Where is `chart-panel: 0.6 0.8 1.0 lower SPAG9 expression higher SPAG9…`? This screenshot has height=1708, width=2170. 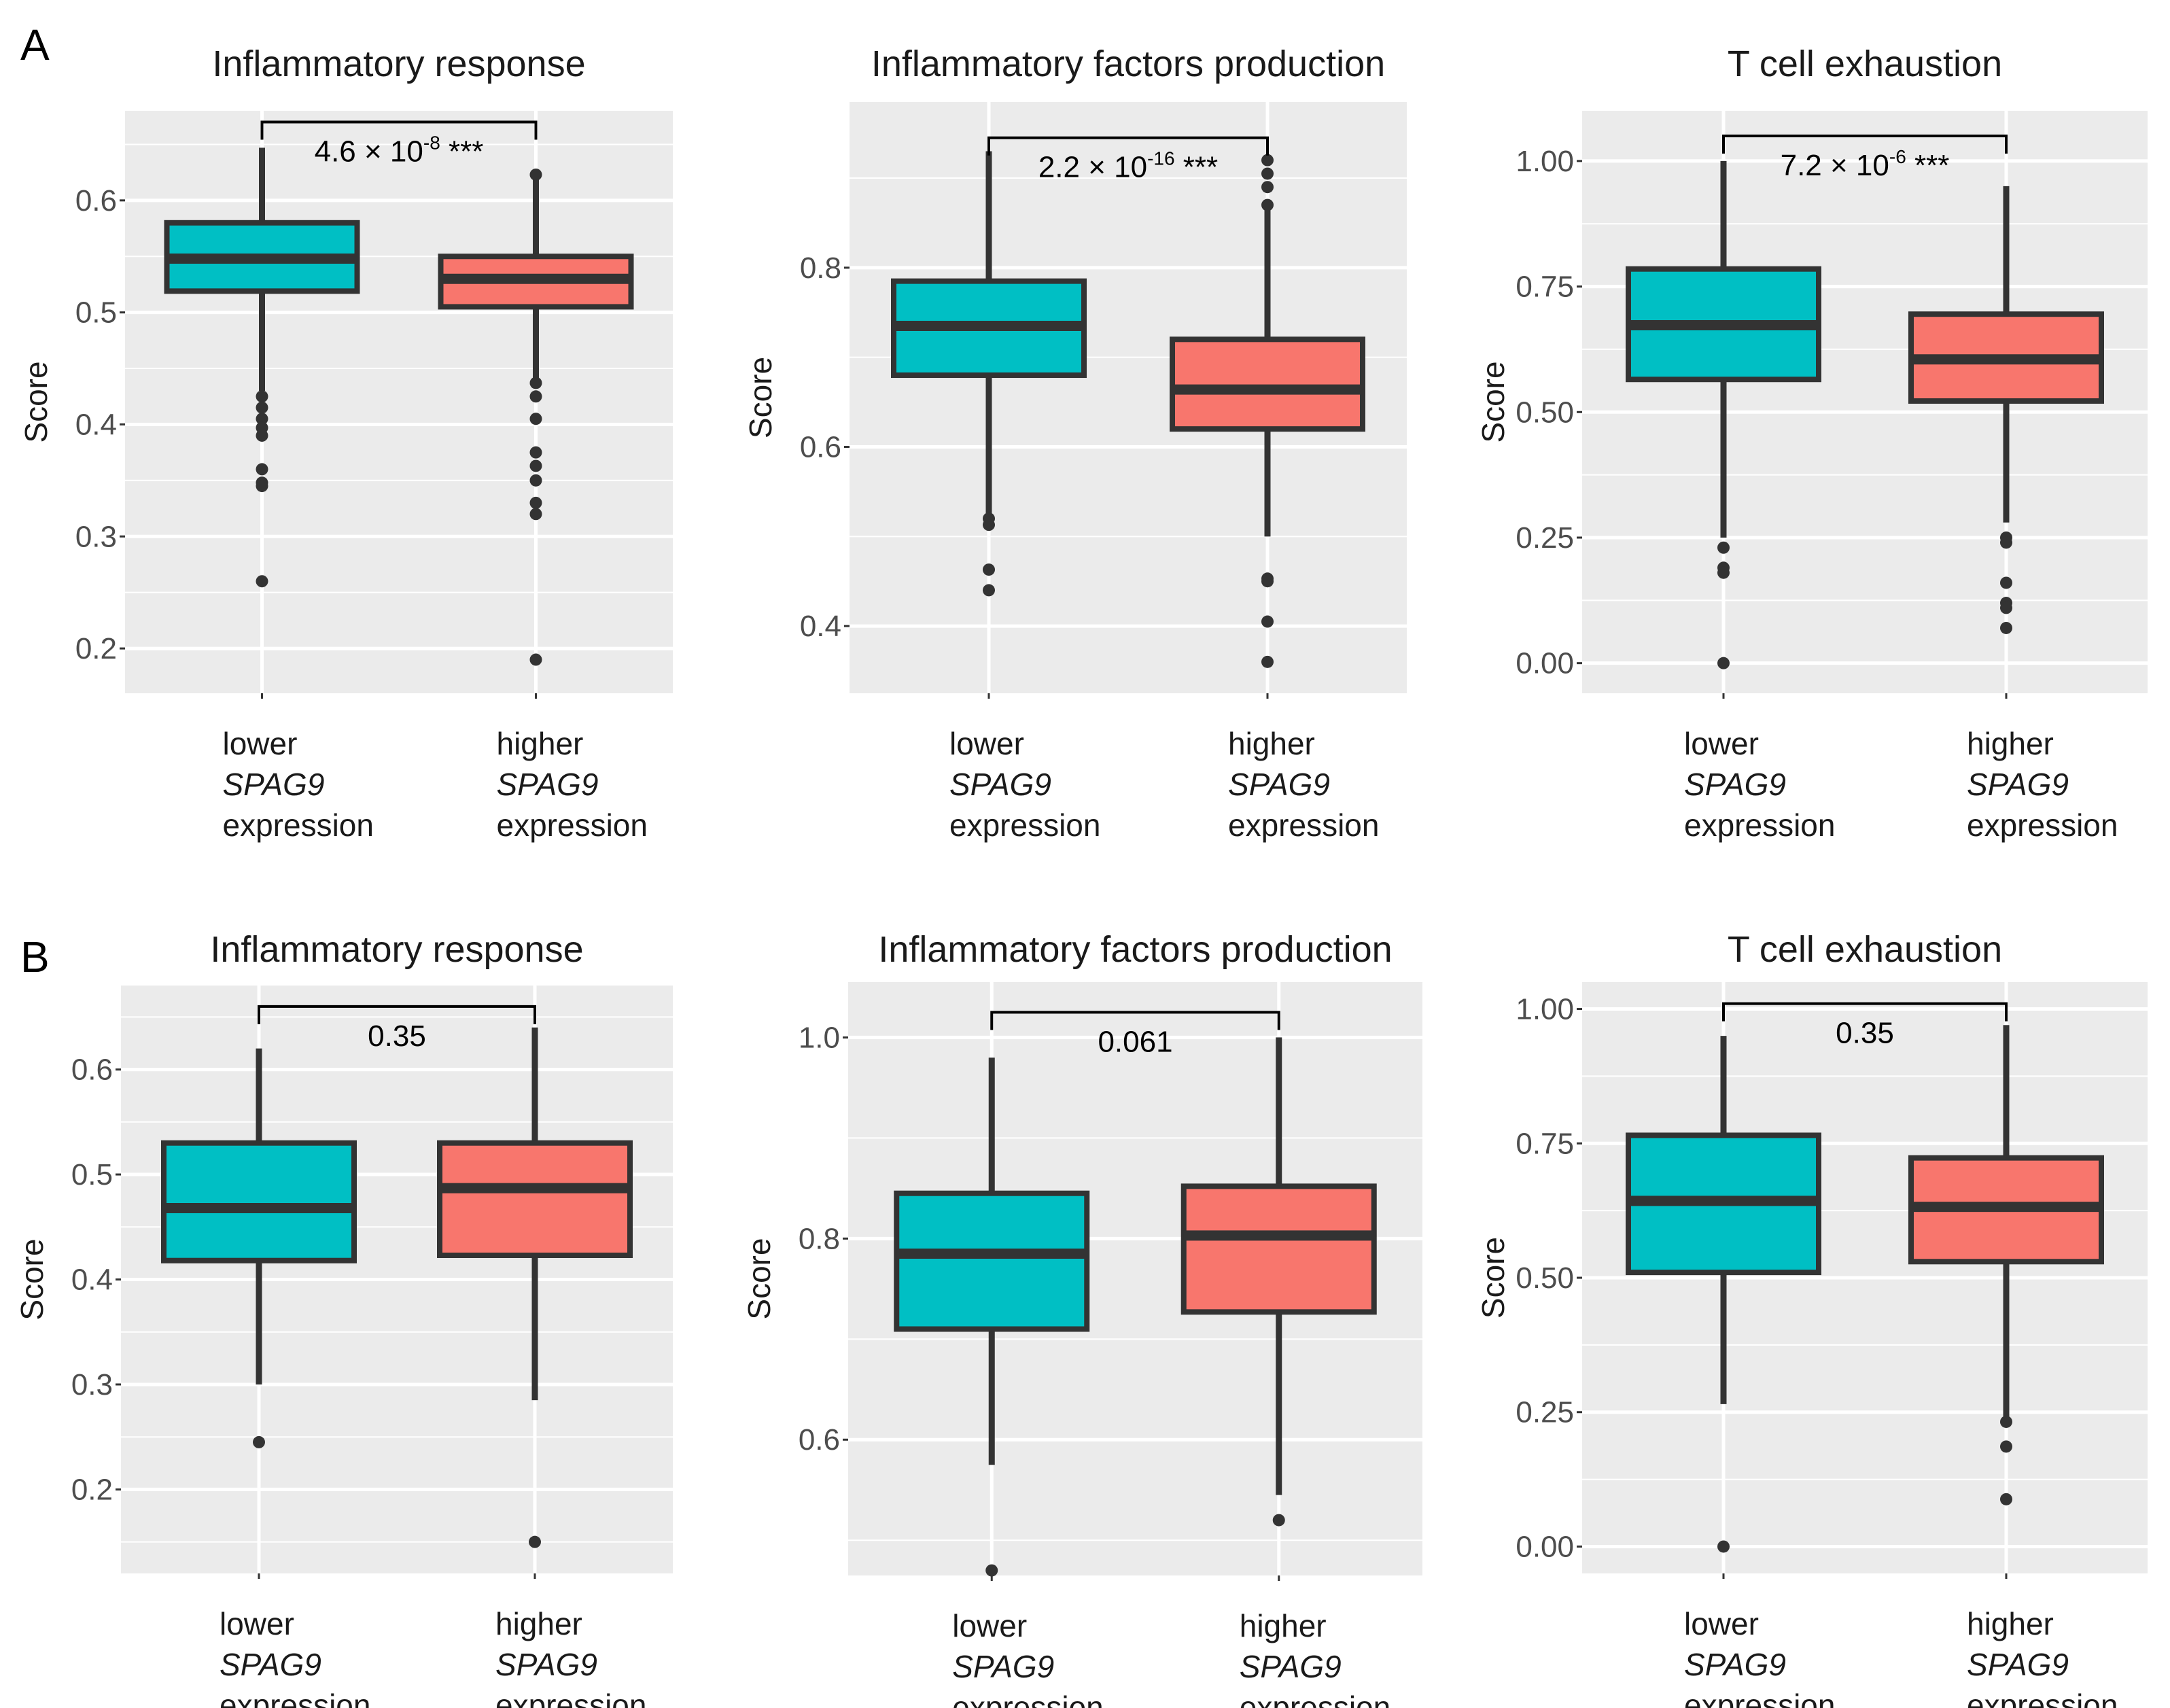
chart-panel: 0.6 0.8 1.0 lower SPAG9 expression higher SPAG9… is located at coordinates (1082, 1318).